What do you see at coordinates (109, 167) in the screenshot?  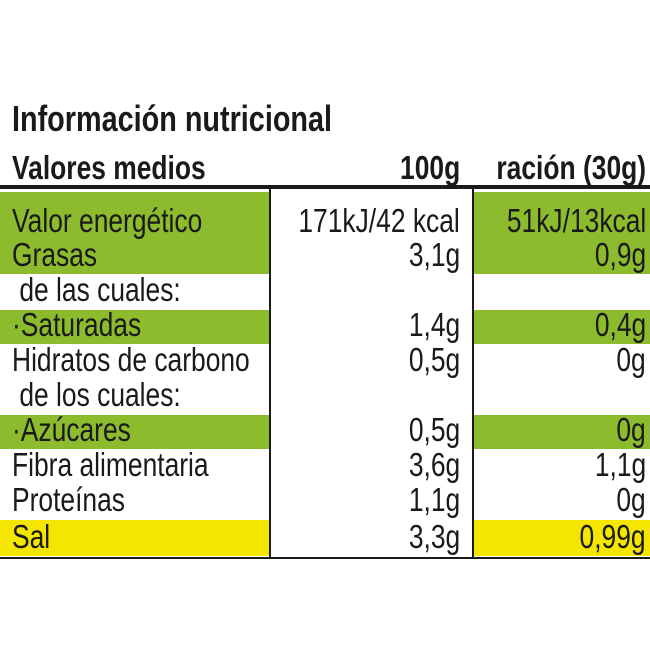 I see `header-label: Valores medios` at bounding box center [109, 167].